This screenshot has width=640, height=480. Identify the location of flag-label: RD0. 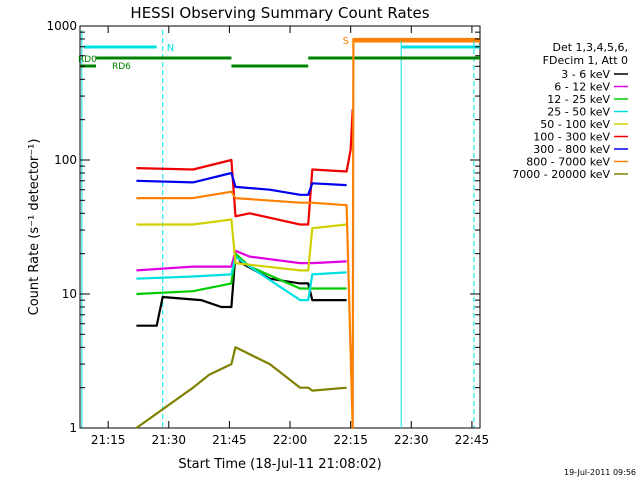
(87, 60).